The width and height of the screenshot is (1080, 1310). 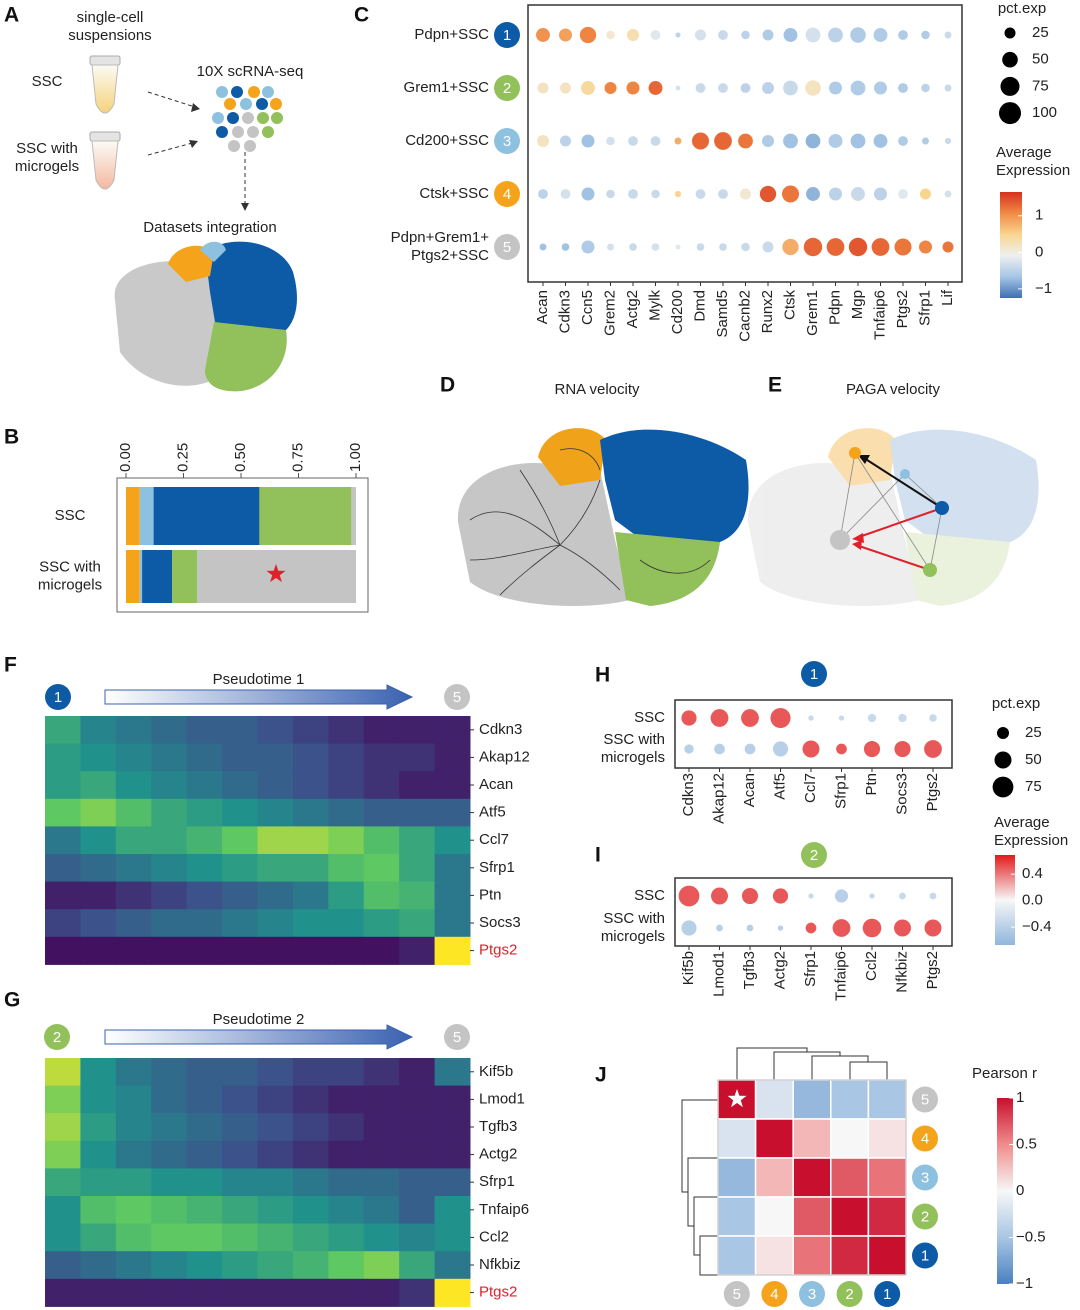 I want to click on panel-title: PAGA velocity, so click(x=893, y=389).